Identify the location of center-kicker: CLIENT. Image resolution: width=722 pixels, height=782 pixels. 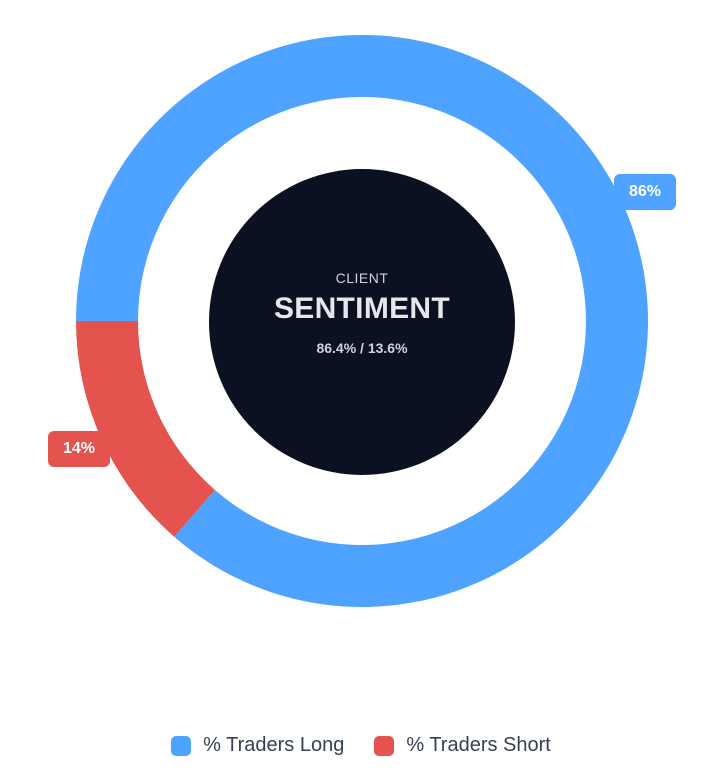
(362, 278).